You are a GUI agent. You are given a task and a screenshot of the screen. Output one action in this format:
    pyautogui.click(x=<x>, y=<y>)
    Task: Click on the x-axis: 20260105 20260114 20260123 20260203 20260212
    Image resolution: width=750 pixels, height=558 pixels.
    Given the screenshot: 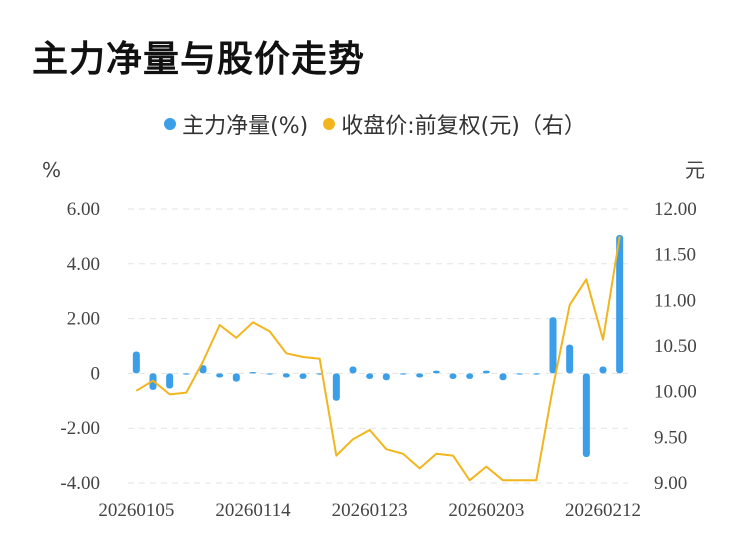 What is the action you would take?
    pyautogui.click(x=369, y=510)
    